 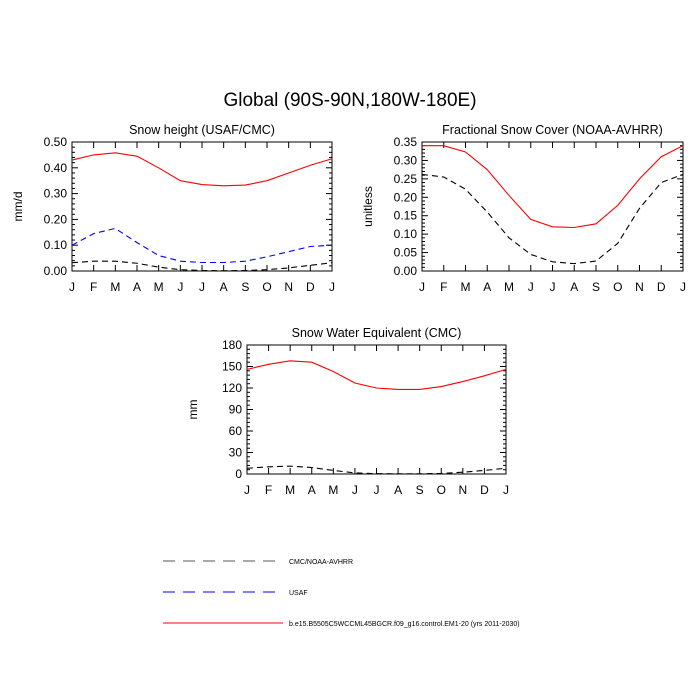 What do you see at coordinates (232, 367) in the screenshot?
I see `y-tick-label: 150` at bounding box center [232, 367].